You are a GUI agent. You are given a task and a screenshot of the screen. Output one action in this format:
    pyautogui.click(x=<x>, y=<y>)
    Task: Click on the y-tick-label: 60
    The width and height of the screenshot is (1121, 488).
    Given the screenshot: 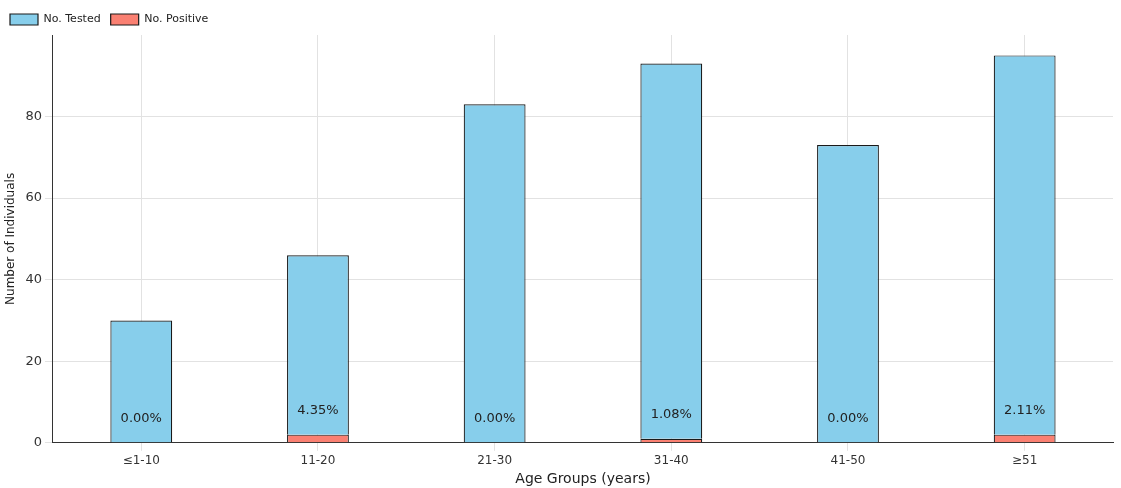 What is the action you would take?
    pyautogui.click(x=33, y=197)
    